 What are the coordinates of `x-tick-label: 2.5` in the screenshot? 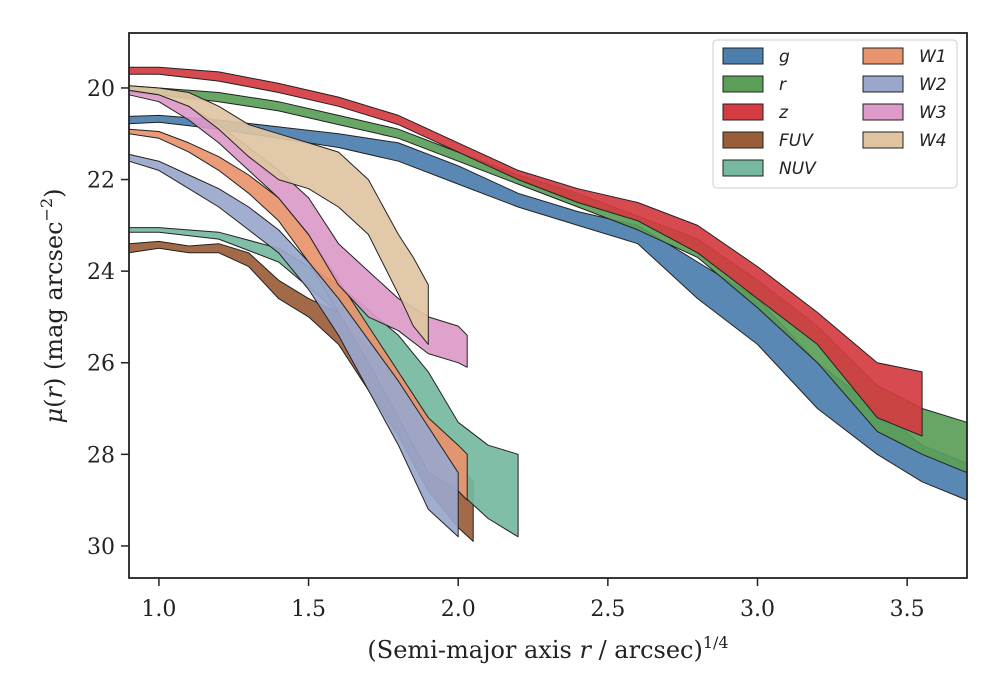 It's located at (607, 609).